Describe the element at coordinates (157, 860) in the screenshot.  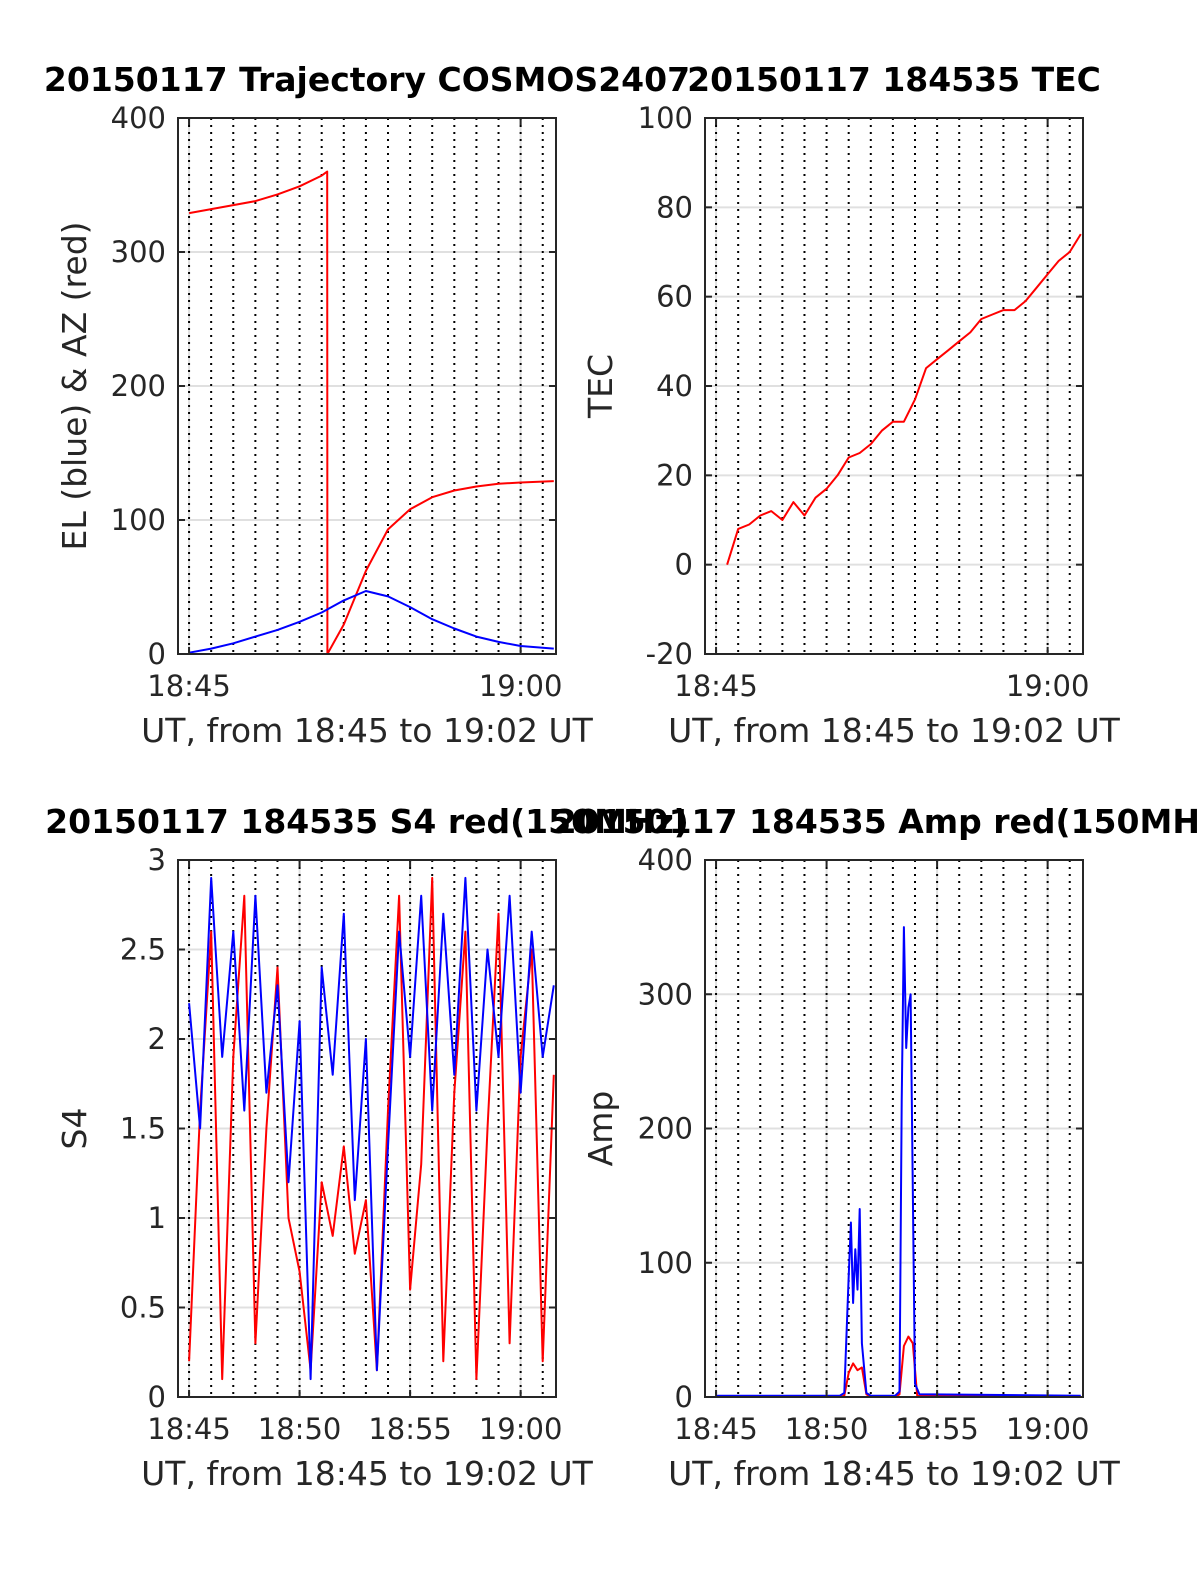
I see `y-tick-label: 3` at that location.